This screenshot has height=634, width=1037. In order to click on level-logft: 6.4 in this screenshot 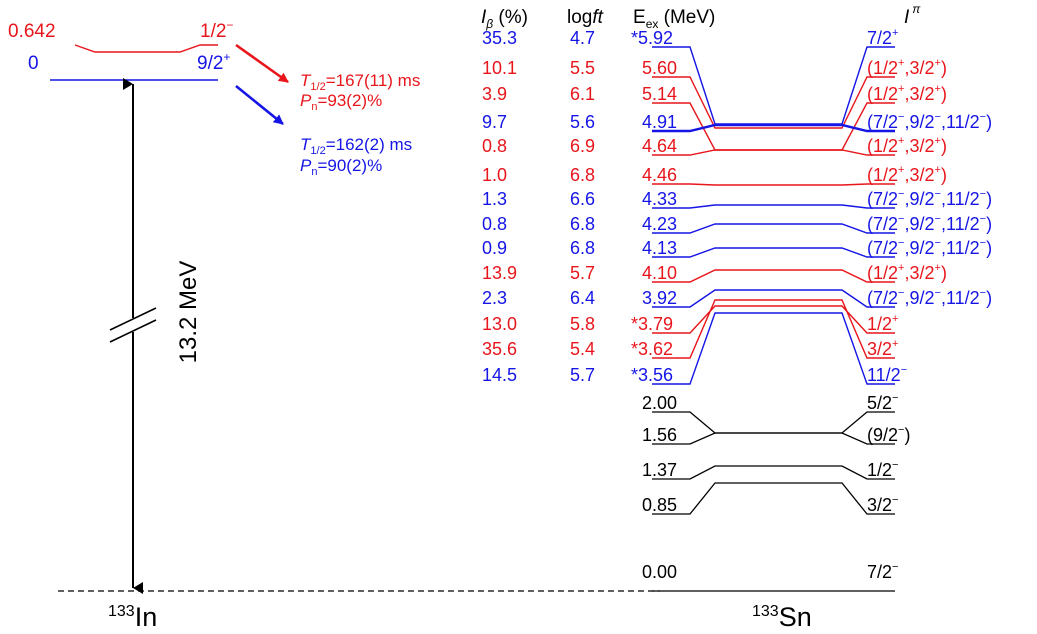, I will do `click(582, 298)`.